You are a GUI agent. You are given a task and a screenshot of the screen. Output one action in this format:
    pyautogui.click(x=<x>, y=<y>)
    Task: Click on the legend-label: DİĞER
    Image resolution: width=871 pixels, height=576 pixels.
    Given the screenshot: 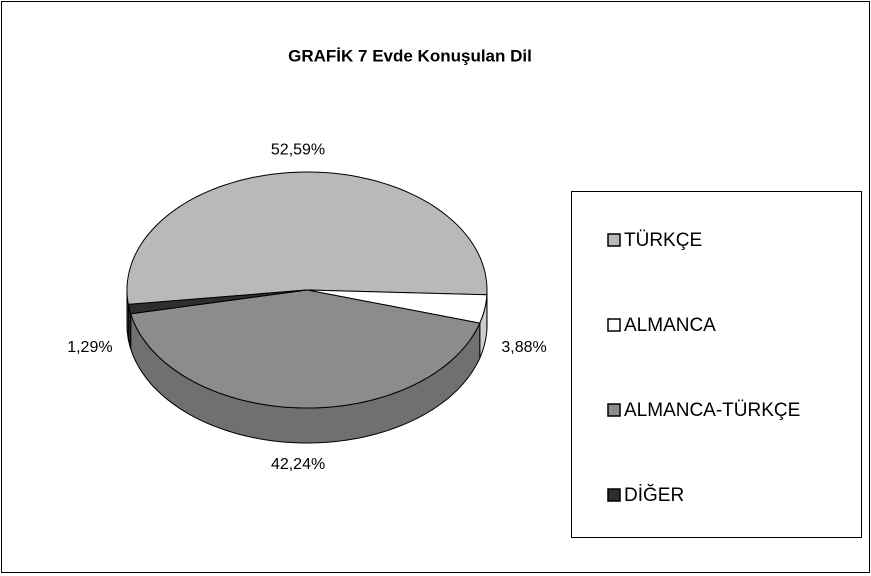 What is the action you would take?
    pyautogui.click(x=654, y=495)
    